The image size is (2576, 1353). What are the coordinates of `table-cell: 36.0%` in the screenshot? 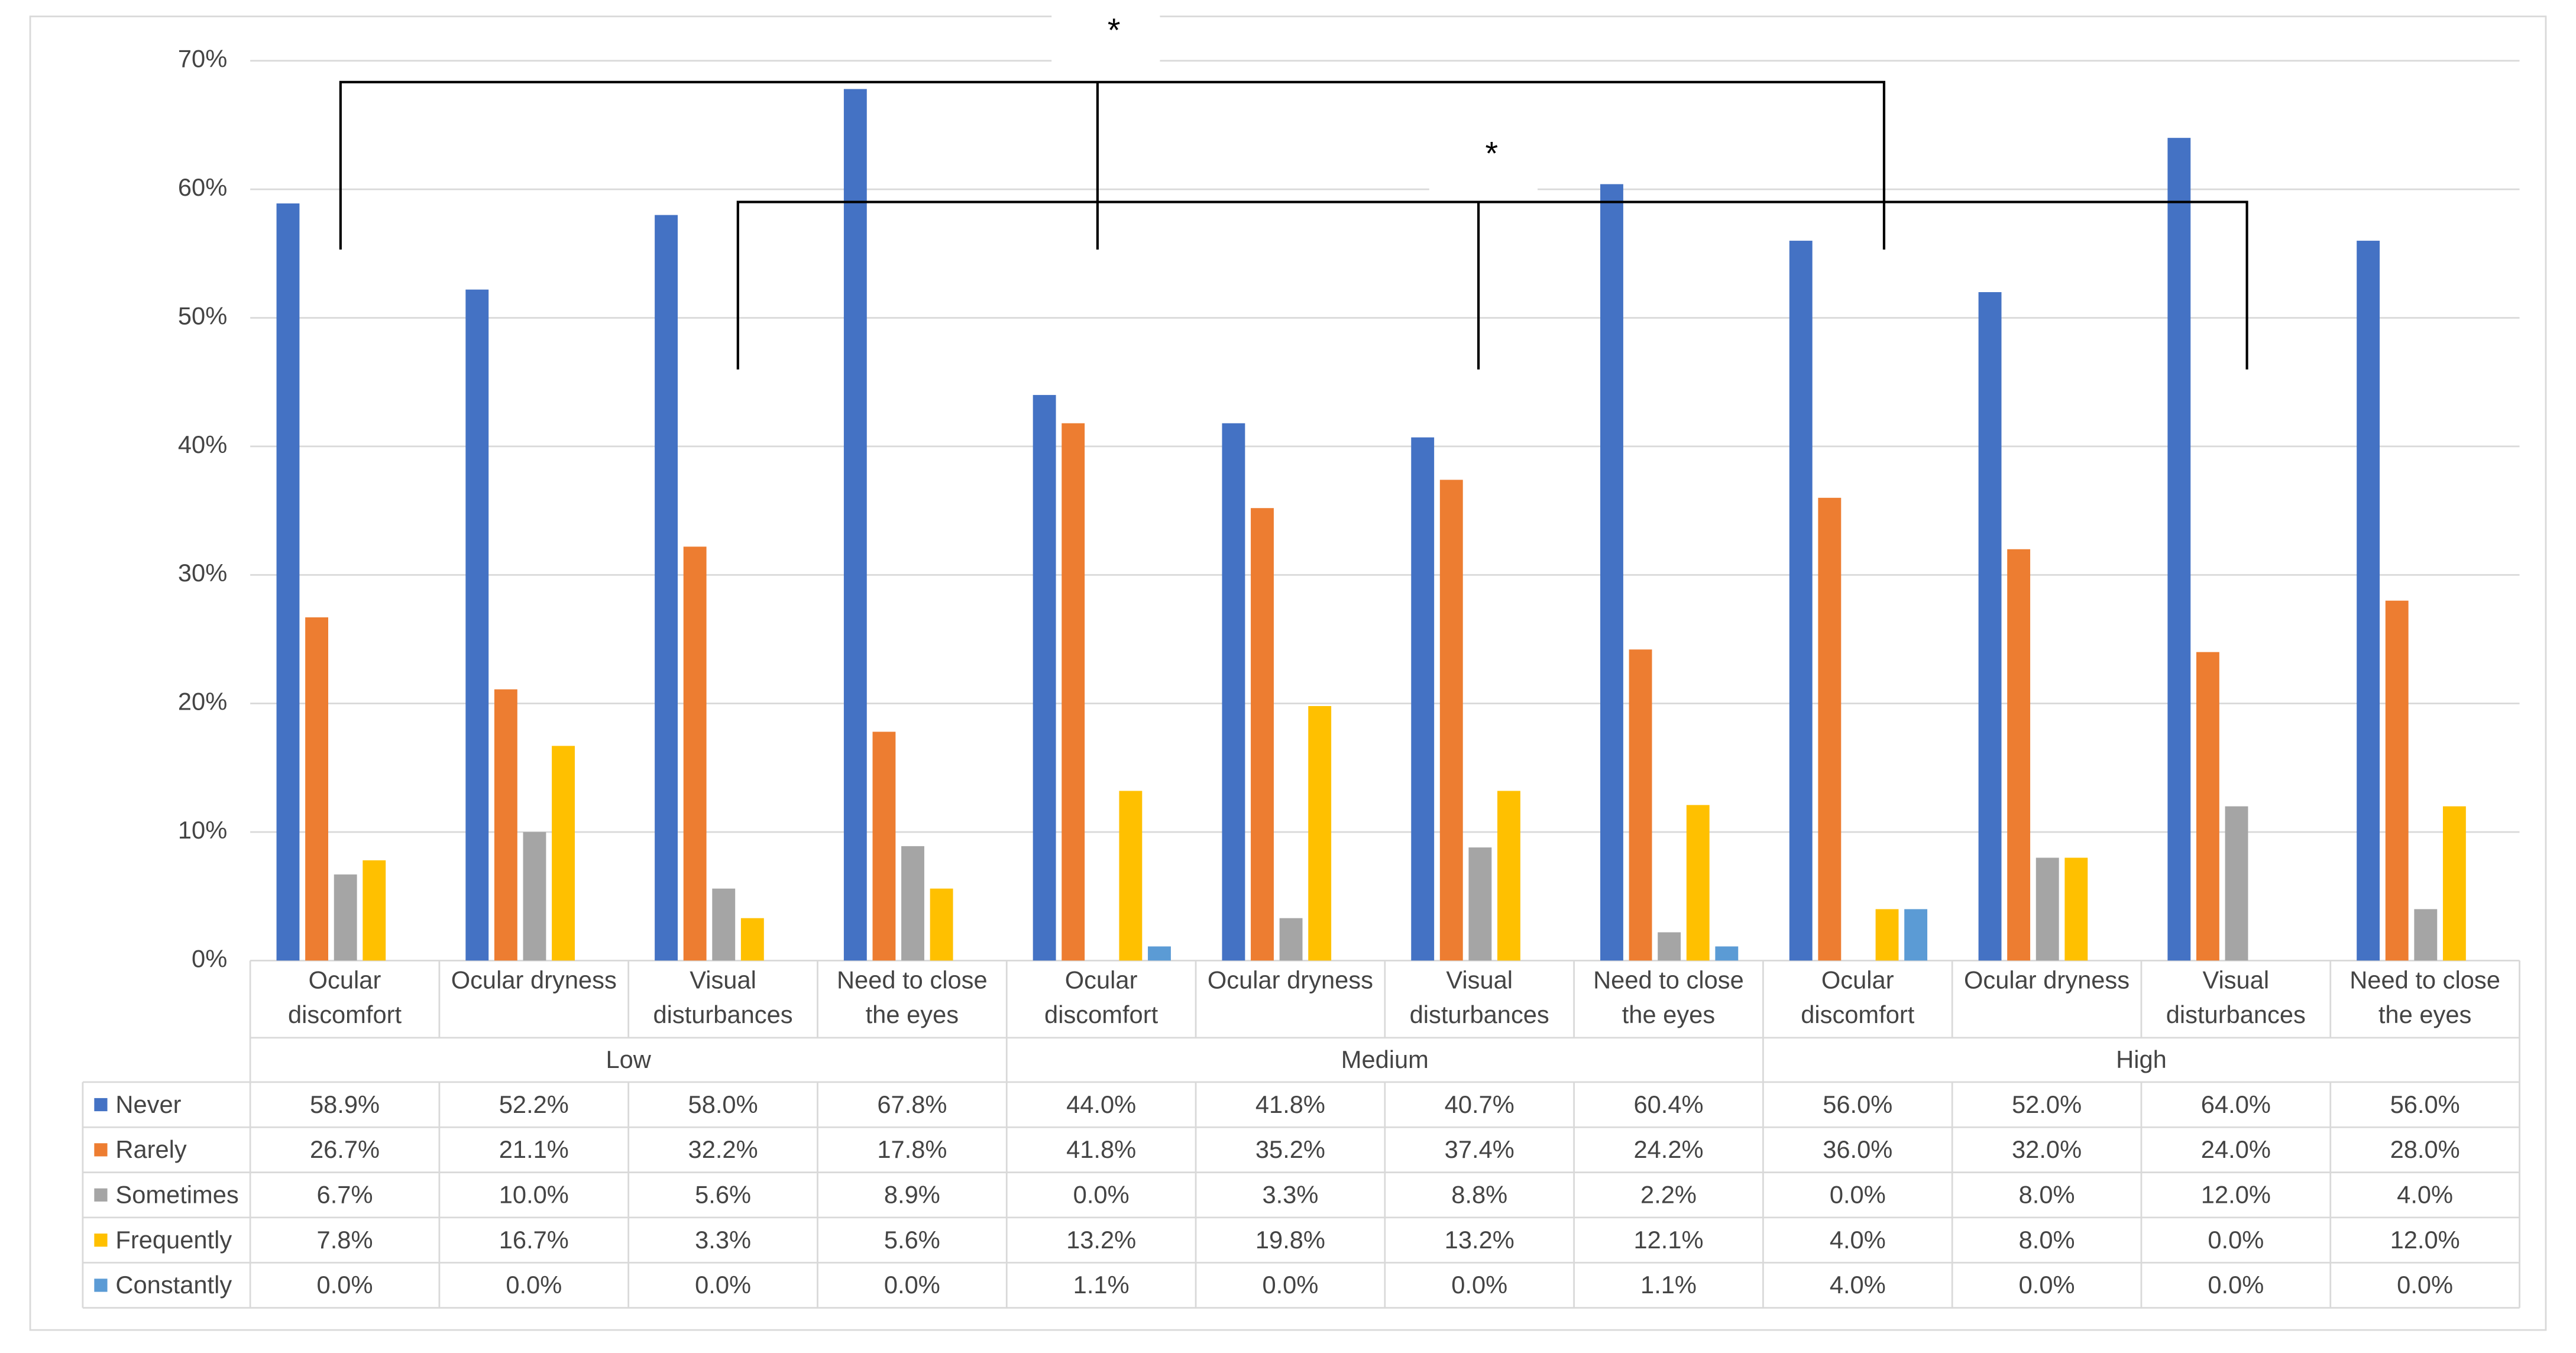 It's located at (1858, 1149).